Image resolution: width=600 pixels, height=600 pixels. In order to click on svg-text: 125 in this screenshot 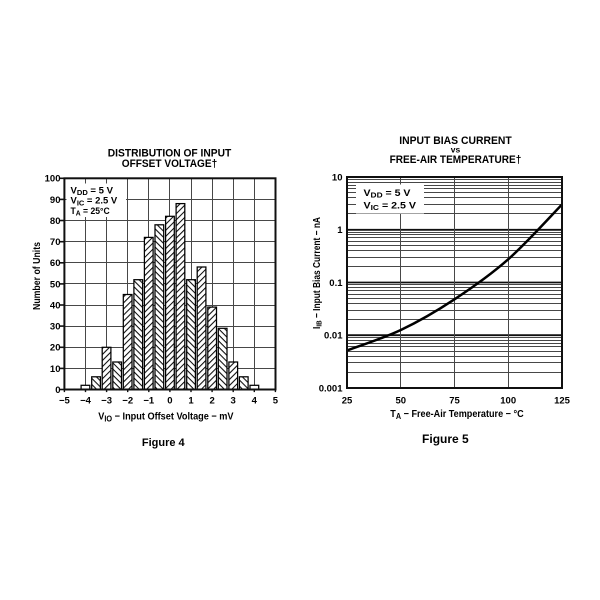, I will do `click(562, 401)`.